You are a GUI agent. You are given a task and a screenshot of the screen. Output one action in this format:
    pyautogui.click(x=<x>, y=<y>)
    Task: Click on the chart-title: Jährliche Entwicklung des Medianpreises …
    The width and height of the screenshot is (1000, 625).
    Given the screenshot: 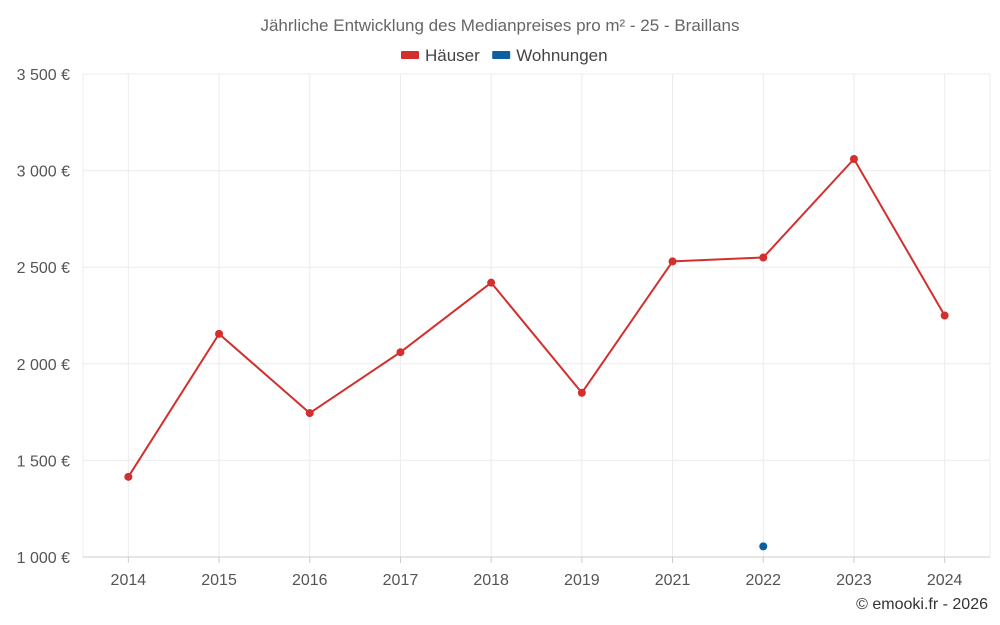 What is the action you would take?
    pyautogui.click(x=499, y=25)
    